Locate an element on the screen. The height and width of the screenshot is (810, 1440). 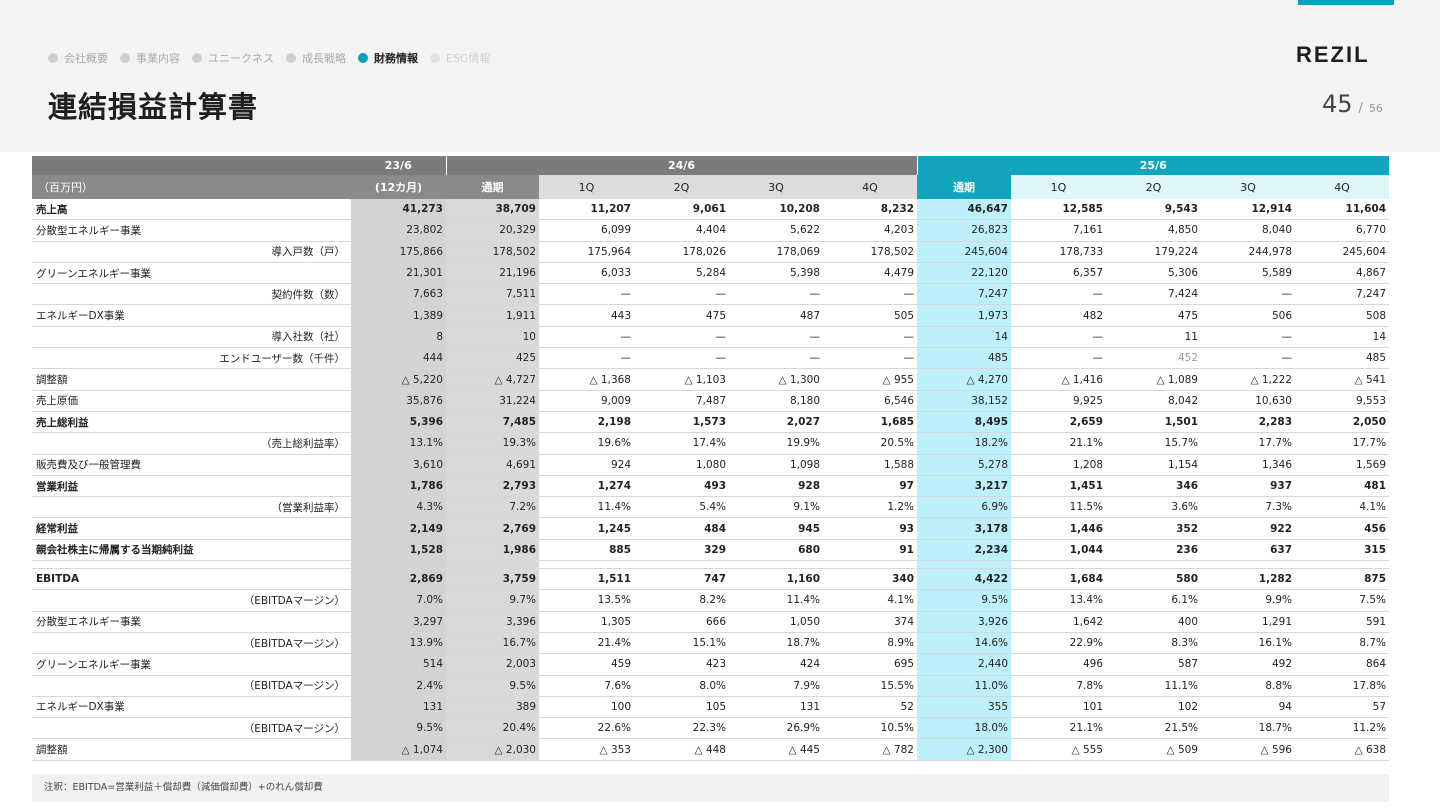
value-cell: 7.8% is located at coordinates (1058, 686).